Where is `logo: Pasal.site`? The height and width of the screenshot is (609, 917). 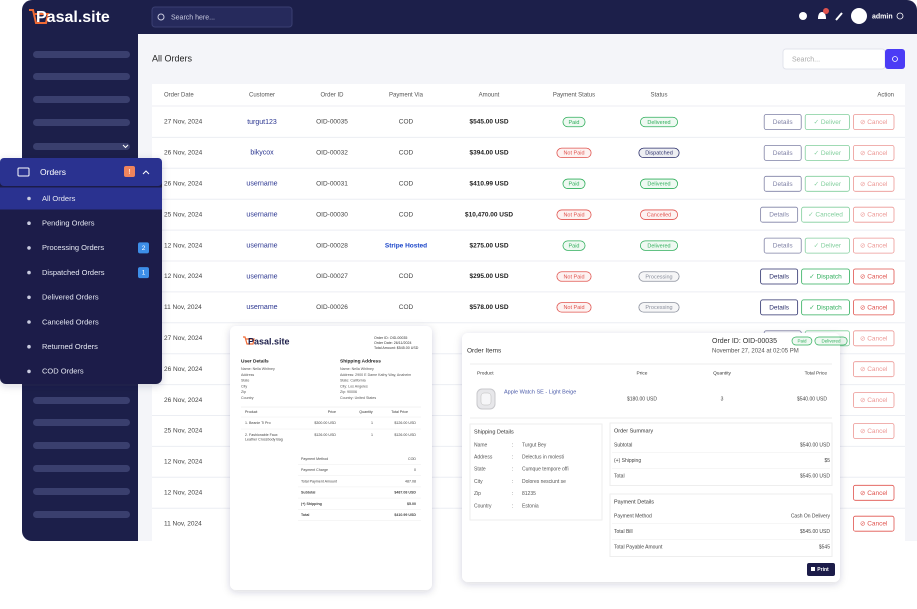 logo: Pasal.site is located at coordinates (73, 17).